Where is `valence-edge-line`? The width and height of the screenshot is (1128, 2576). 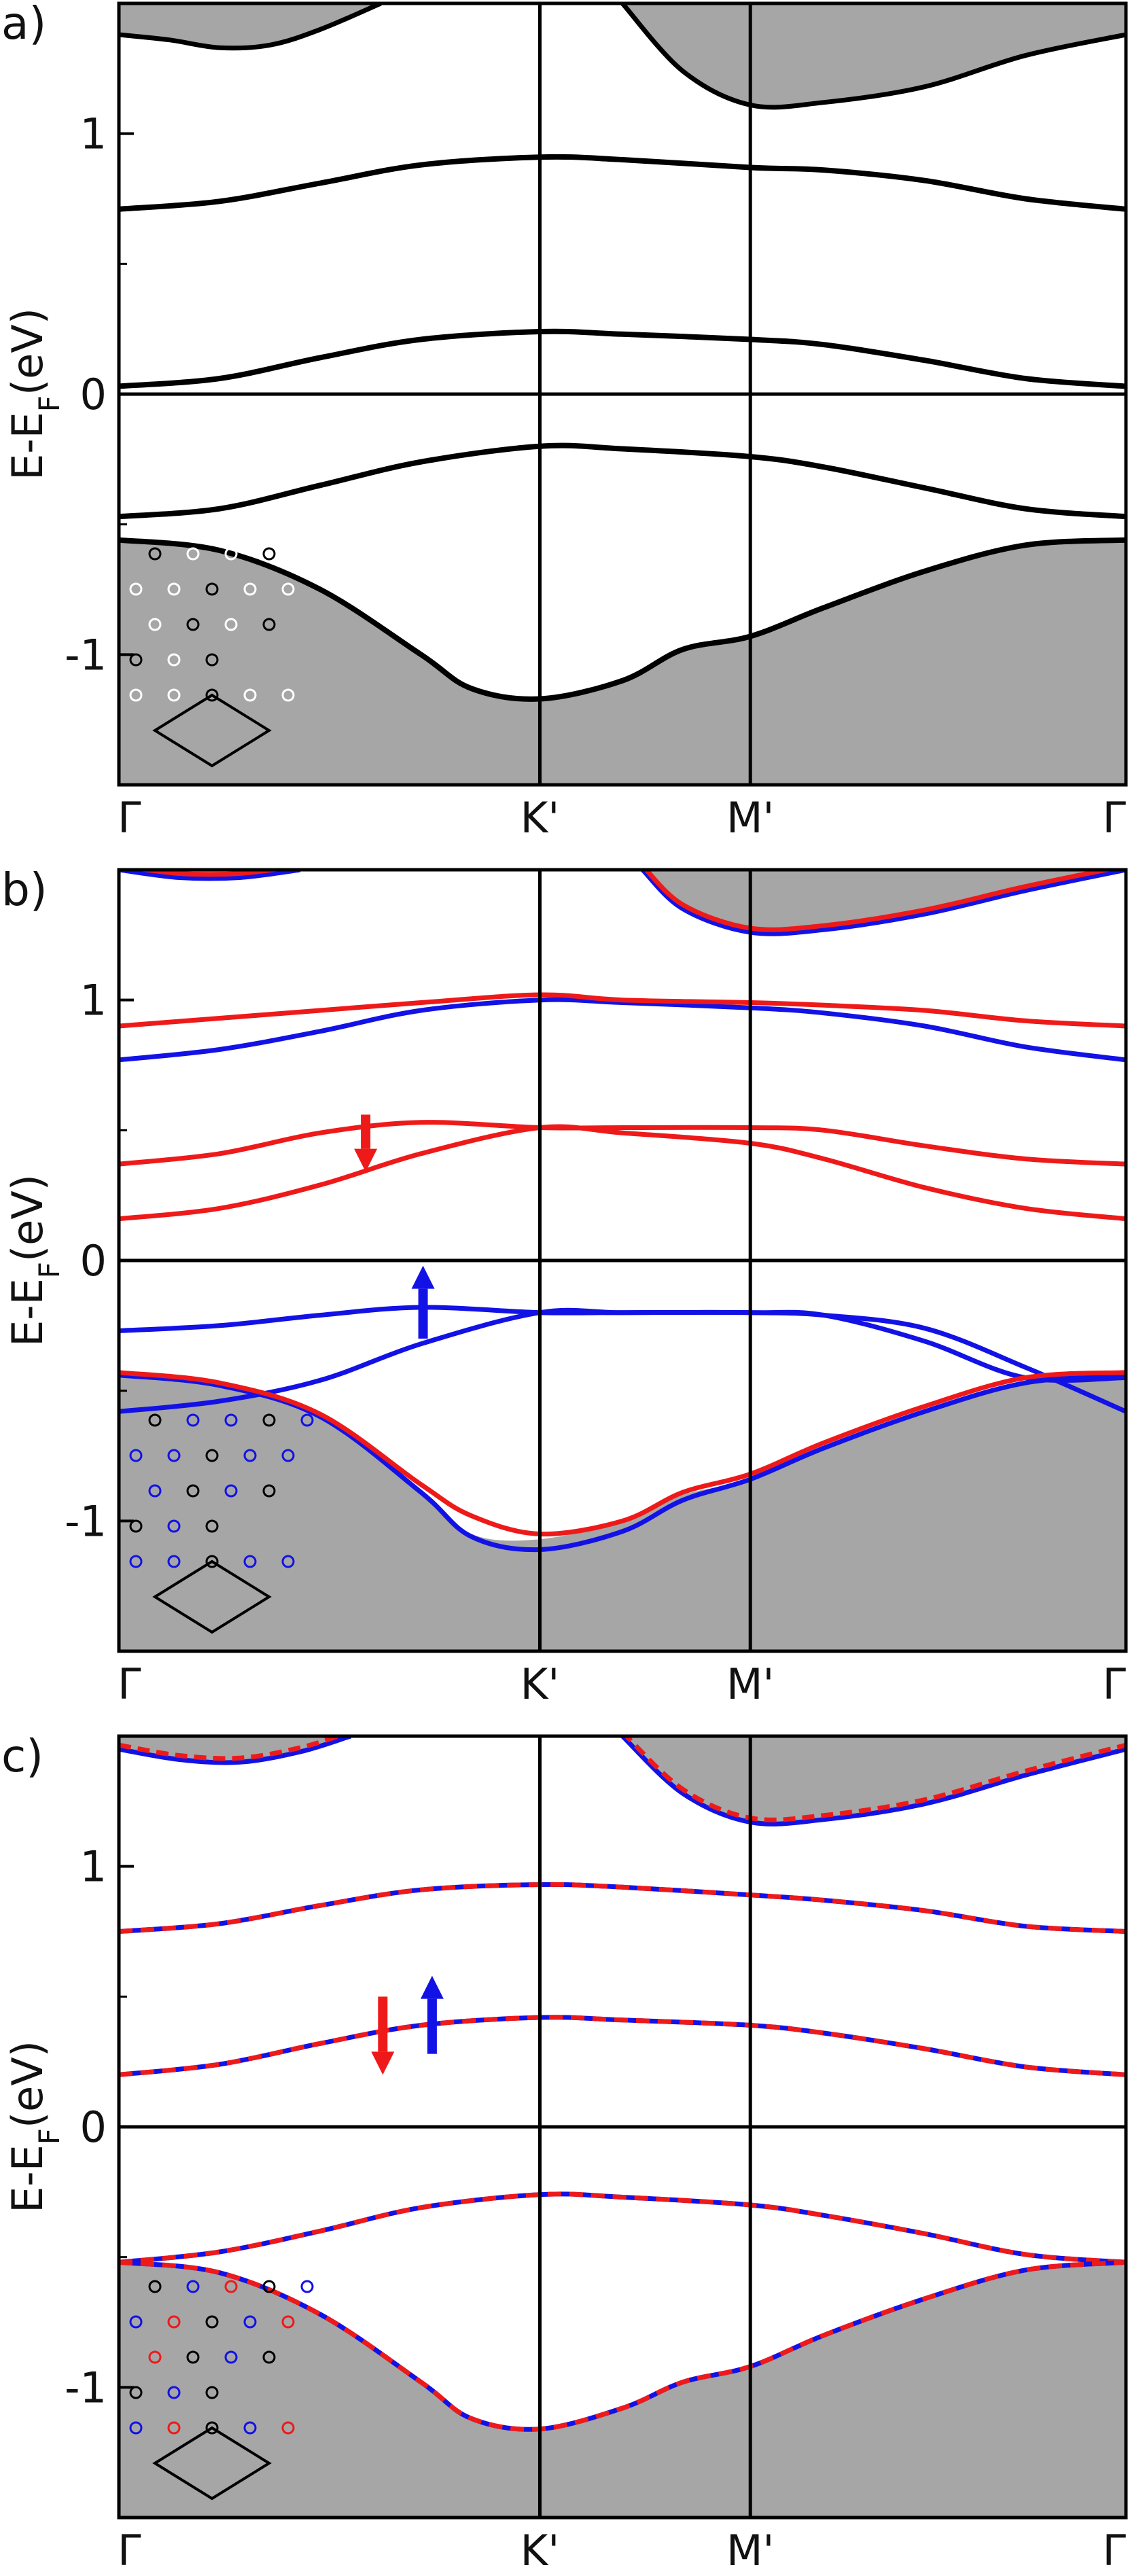
valence-edge-line is located at coordinates (622, 619).